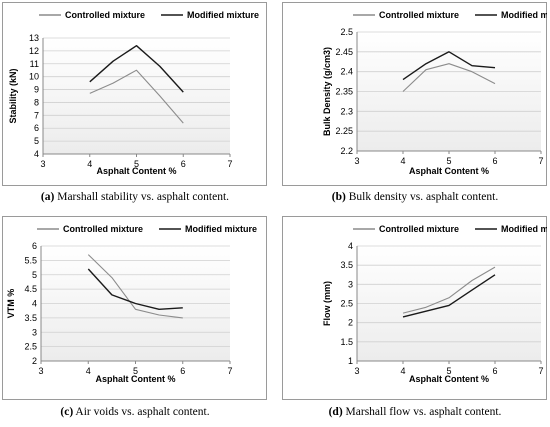 This screenshot has width=550, height=427. Describe the element at coordinates (36, 115) in the screenshot. I see `chart-a-y-tick-label: 7` at that location.